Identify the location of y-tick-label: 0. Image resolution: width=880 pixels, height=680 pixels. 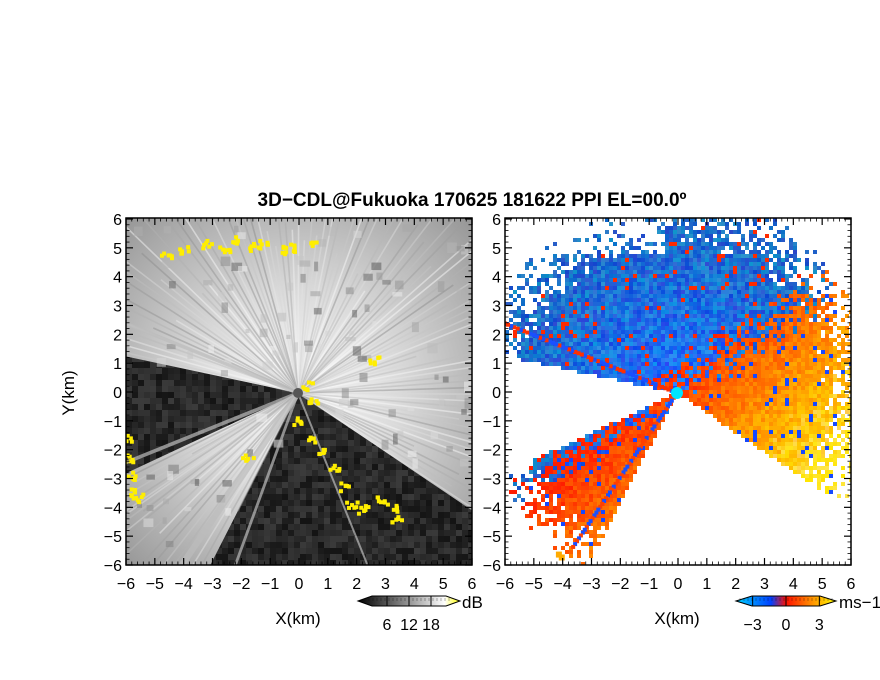
(117, 393).